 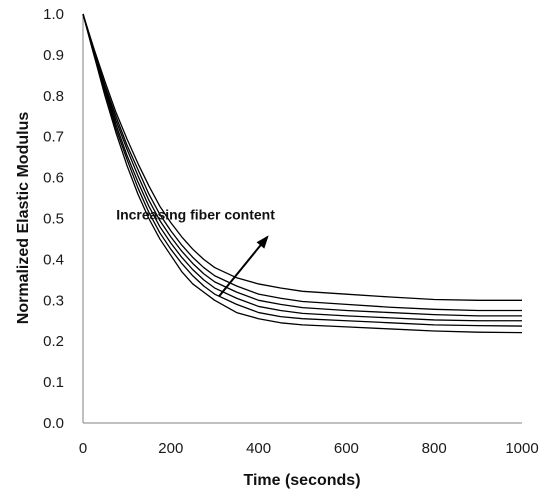 What do you see at coordinates (53, 96) in the screenshot?
I see `y-tick-label: 0.8` at bounding box center [53, 96].